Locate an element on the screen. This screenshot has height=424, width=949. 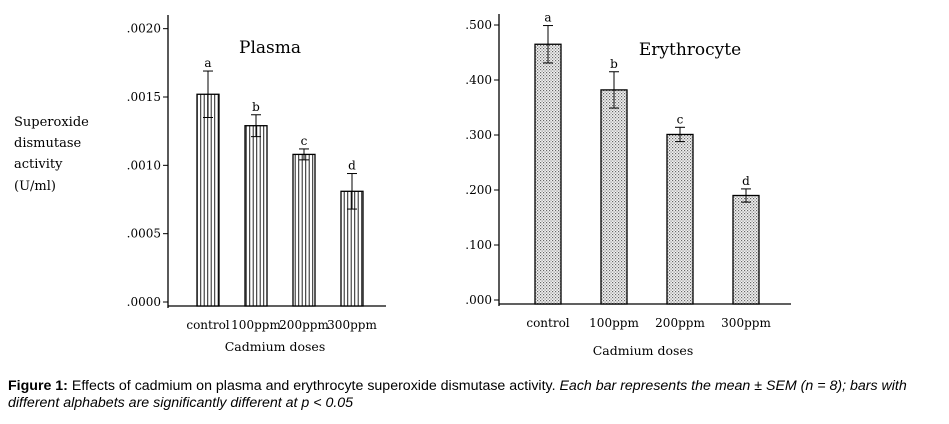
plasma-category-label: control is located at coordinates (207, 325).